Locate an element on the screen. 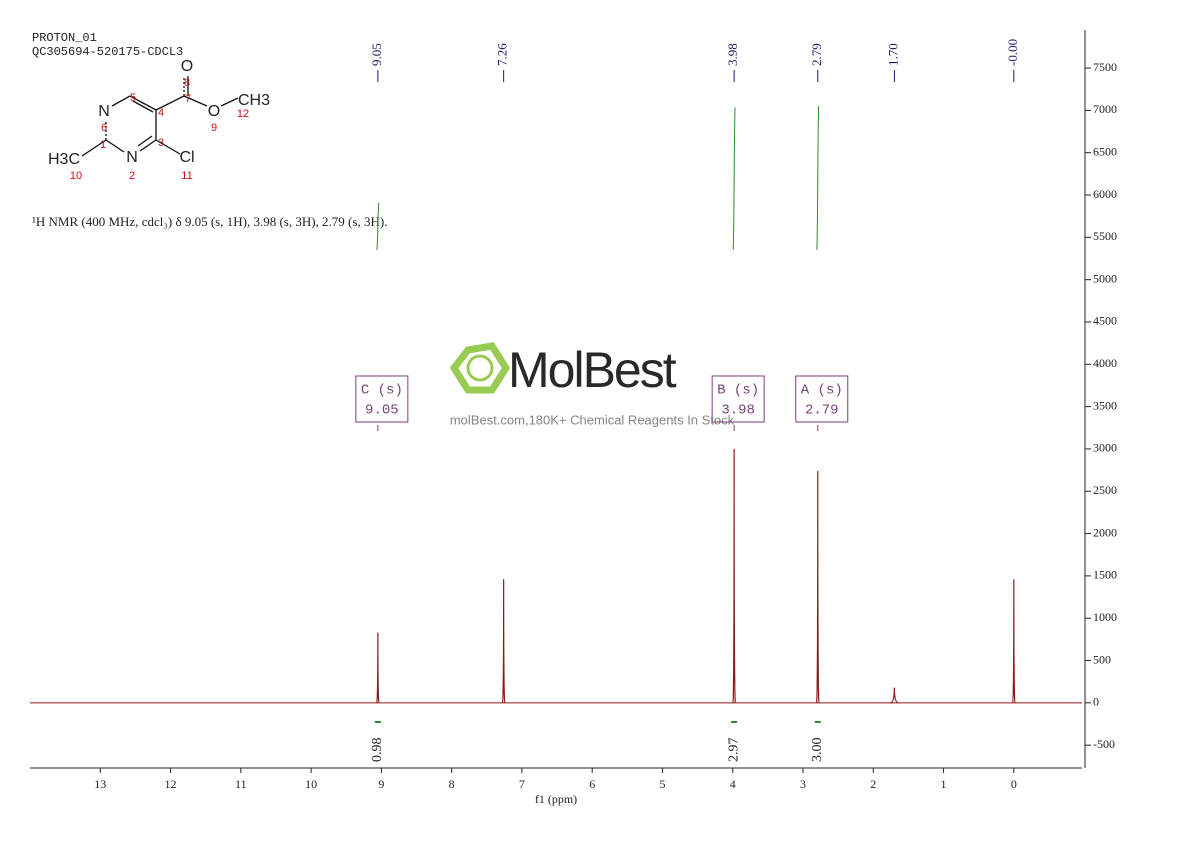 This screenshot has width=1190, height=841. atom-number: 10 is located at coordinates (76, 176).